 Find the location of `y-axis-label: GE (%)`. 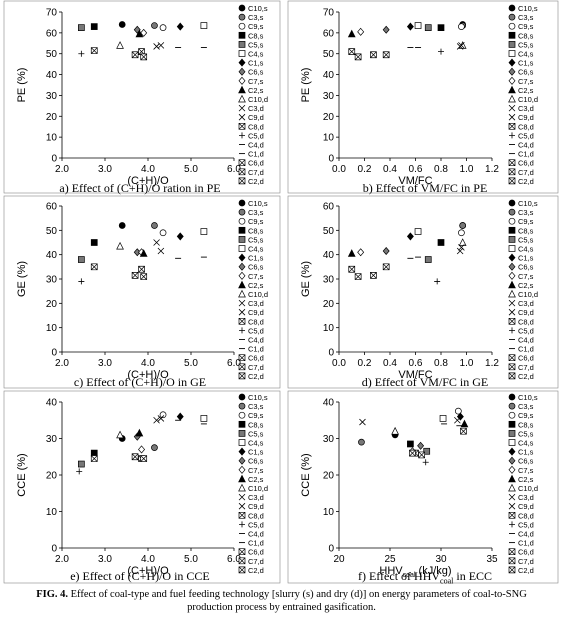

y-axis-label: GE (%) is located at coordinates (306, 279).